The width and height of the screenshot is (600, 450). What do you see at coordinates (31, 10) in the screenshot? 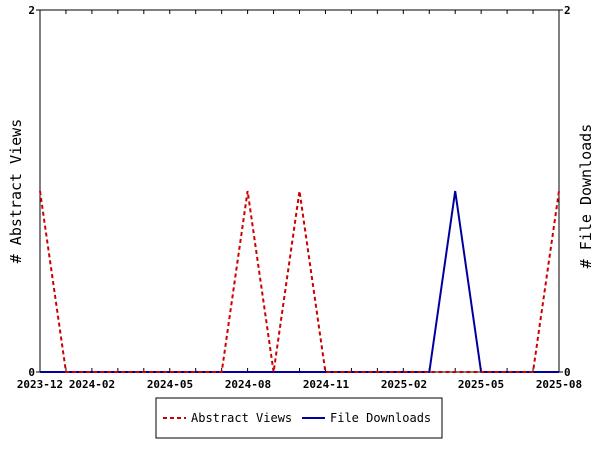
I see `y-left-tick-top: 2` at bounding box center [31, 10].